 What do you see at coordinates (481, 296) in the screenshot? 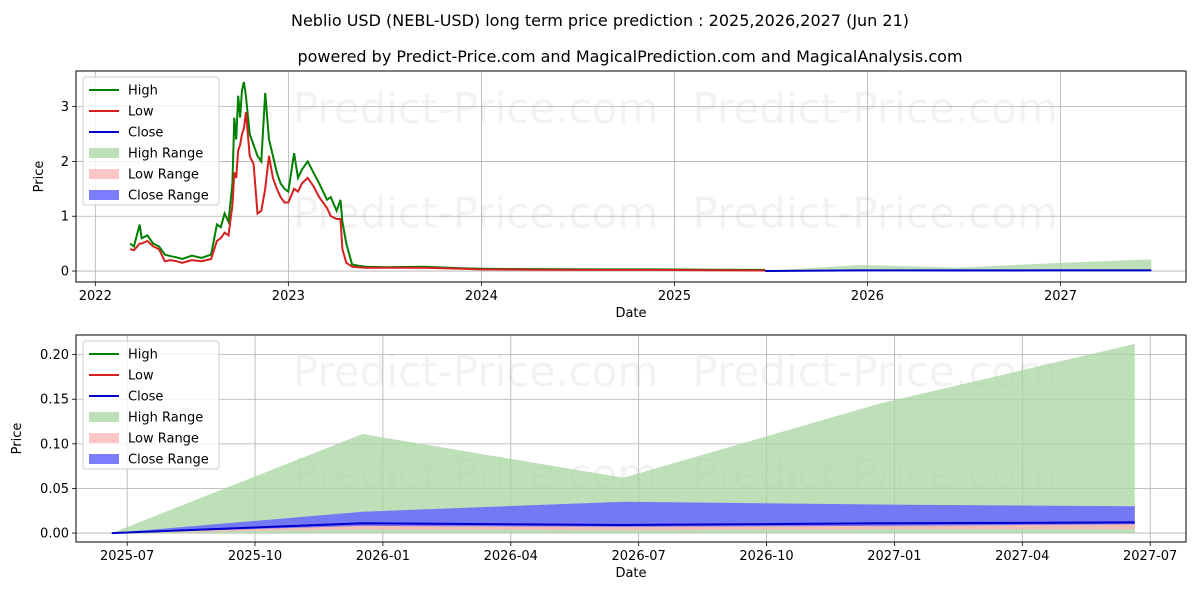
I see `top-x-tick-label: 2024` at bounding box center [481, 296].